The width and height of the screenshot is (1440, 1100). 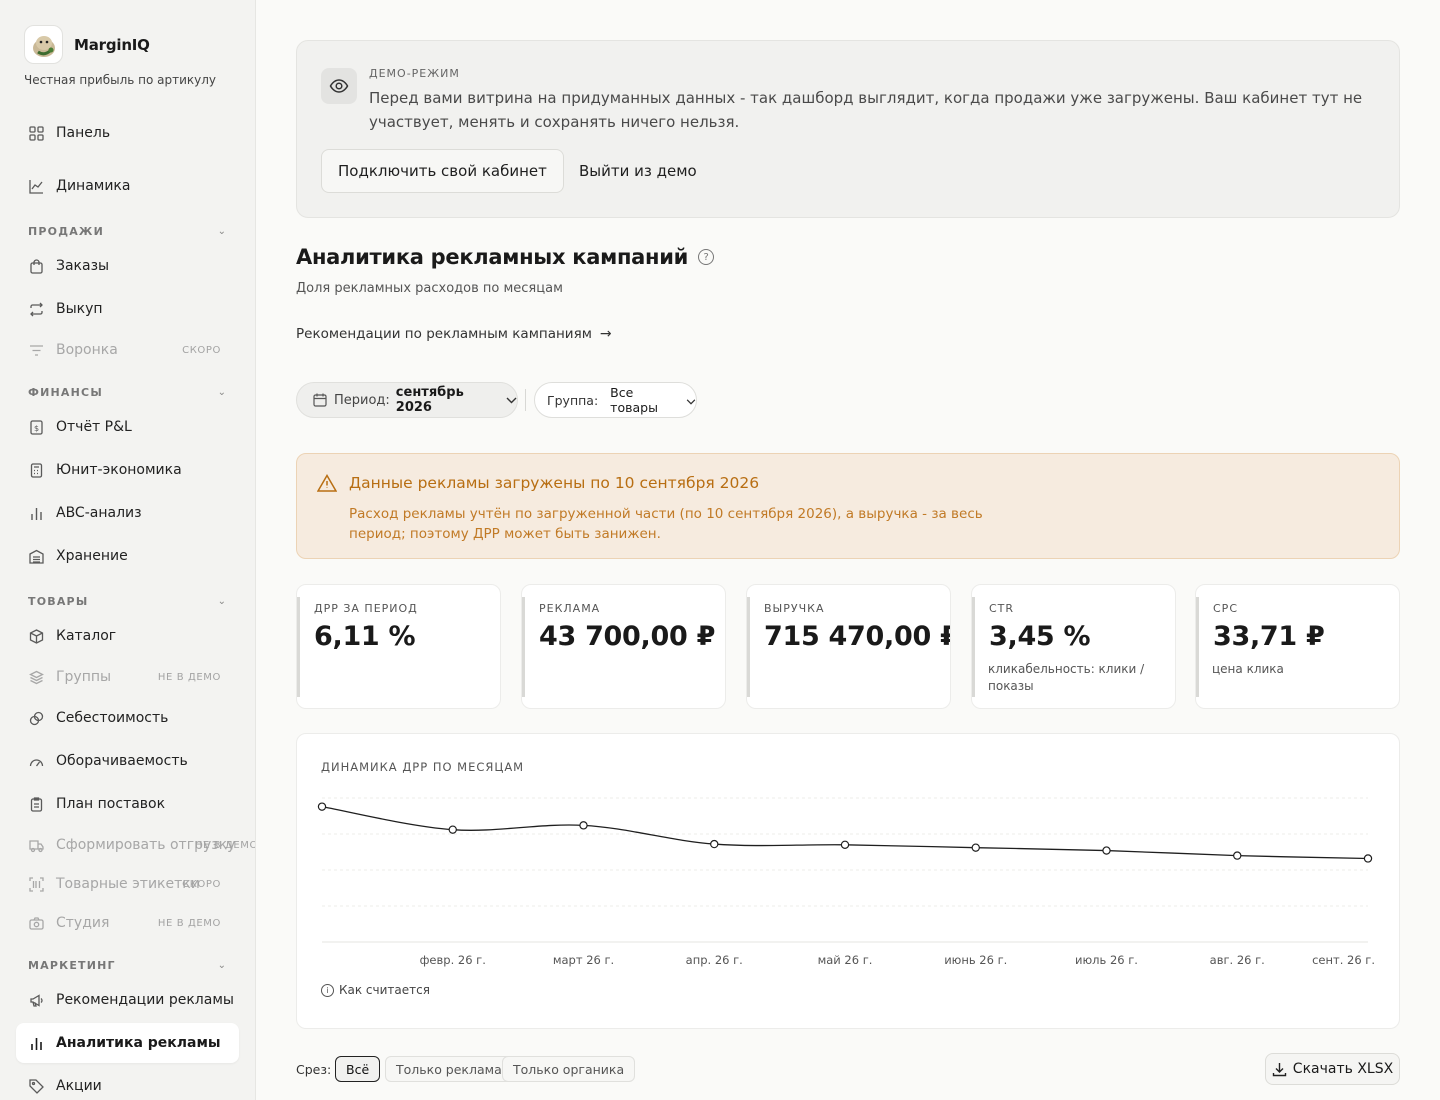 What do you see at coordinates (66, 231) in the screenshot?
I see `section-label: ПРОДАЖИ` at bounding box center [66, 231].